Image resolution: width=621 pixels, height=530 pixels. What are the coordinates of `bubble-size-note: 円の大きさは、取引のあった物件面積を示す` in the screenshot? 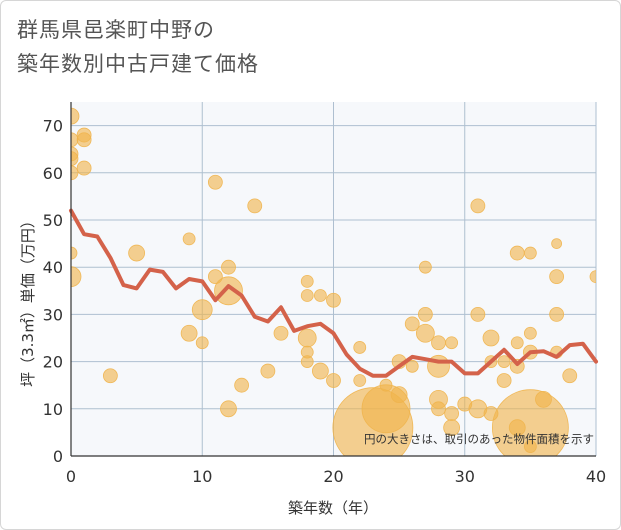 It's located at (479, 439).